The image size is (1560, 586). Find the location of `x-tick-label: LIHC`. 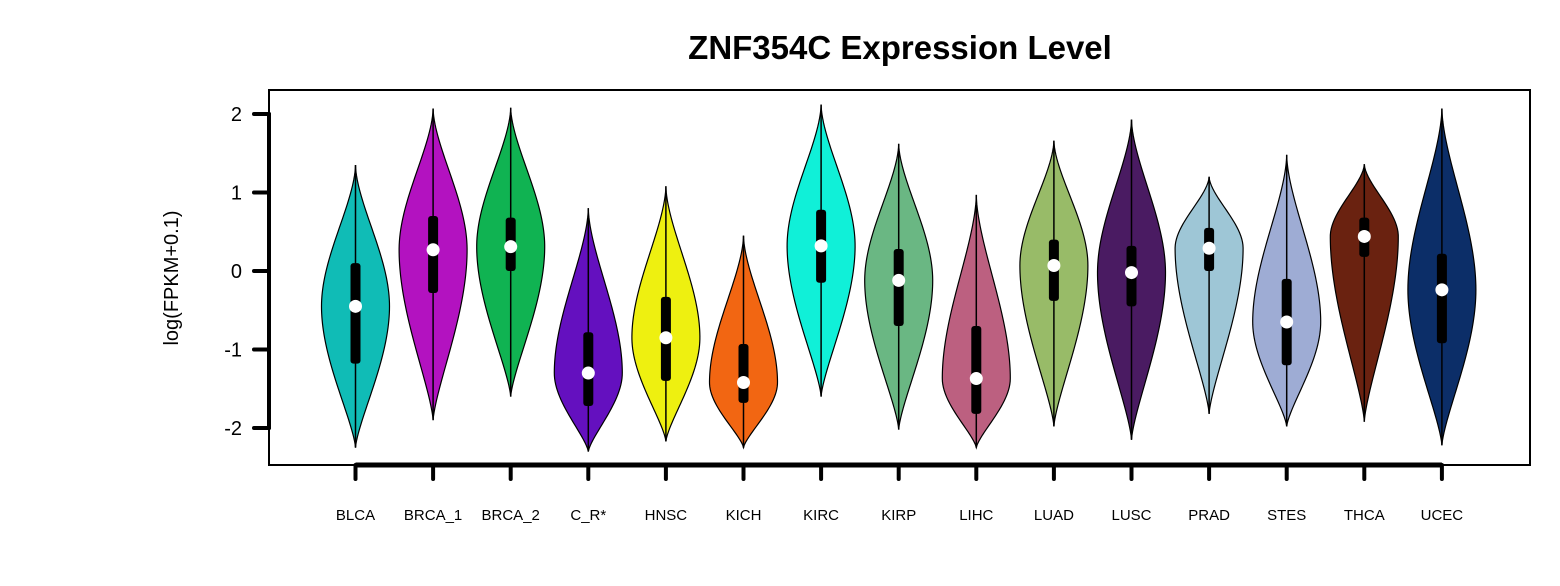

x-tick-label: LIHC is located at coordinates (976, 515).